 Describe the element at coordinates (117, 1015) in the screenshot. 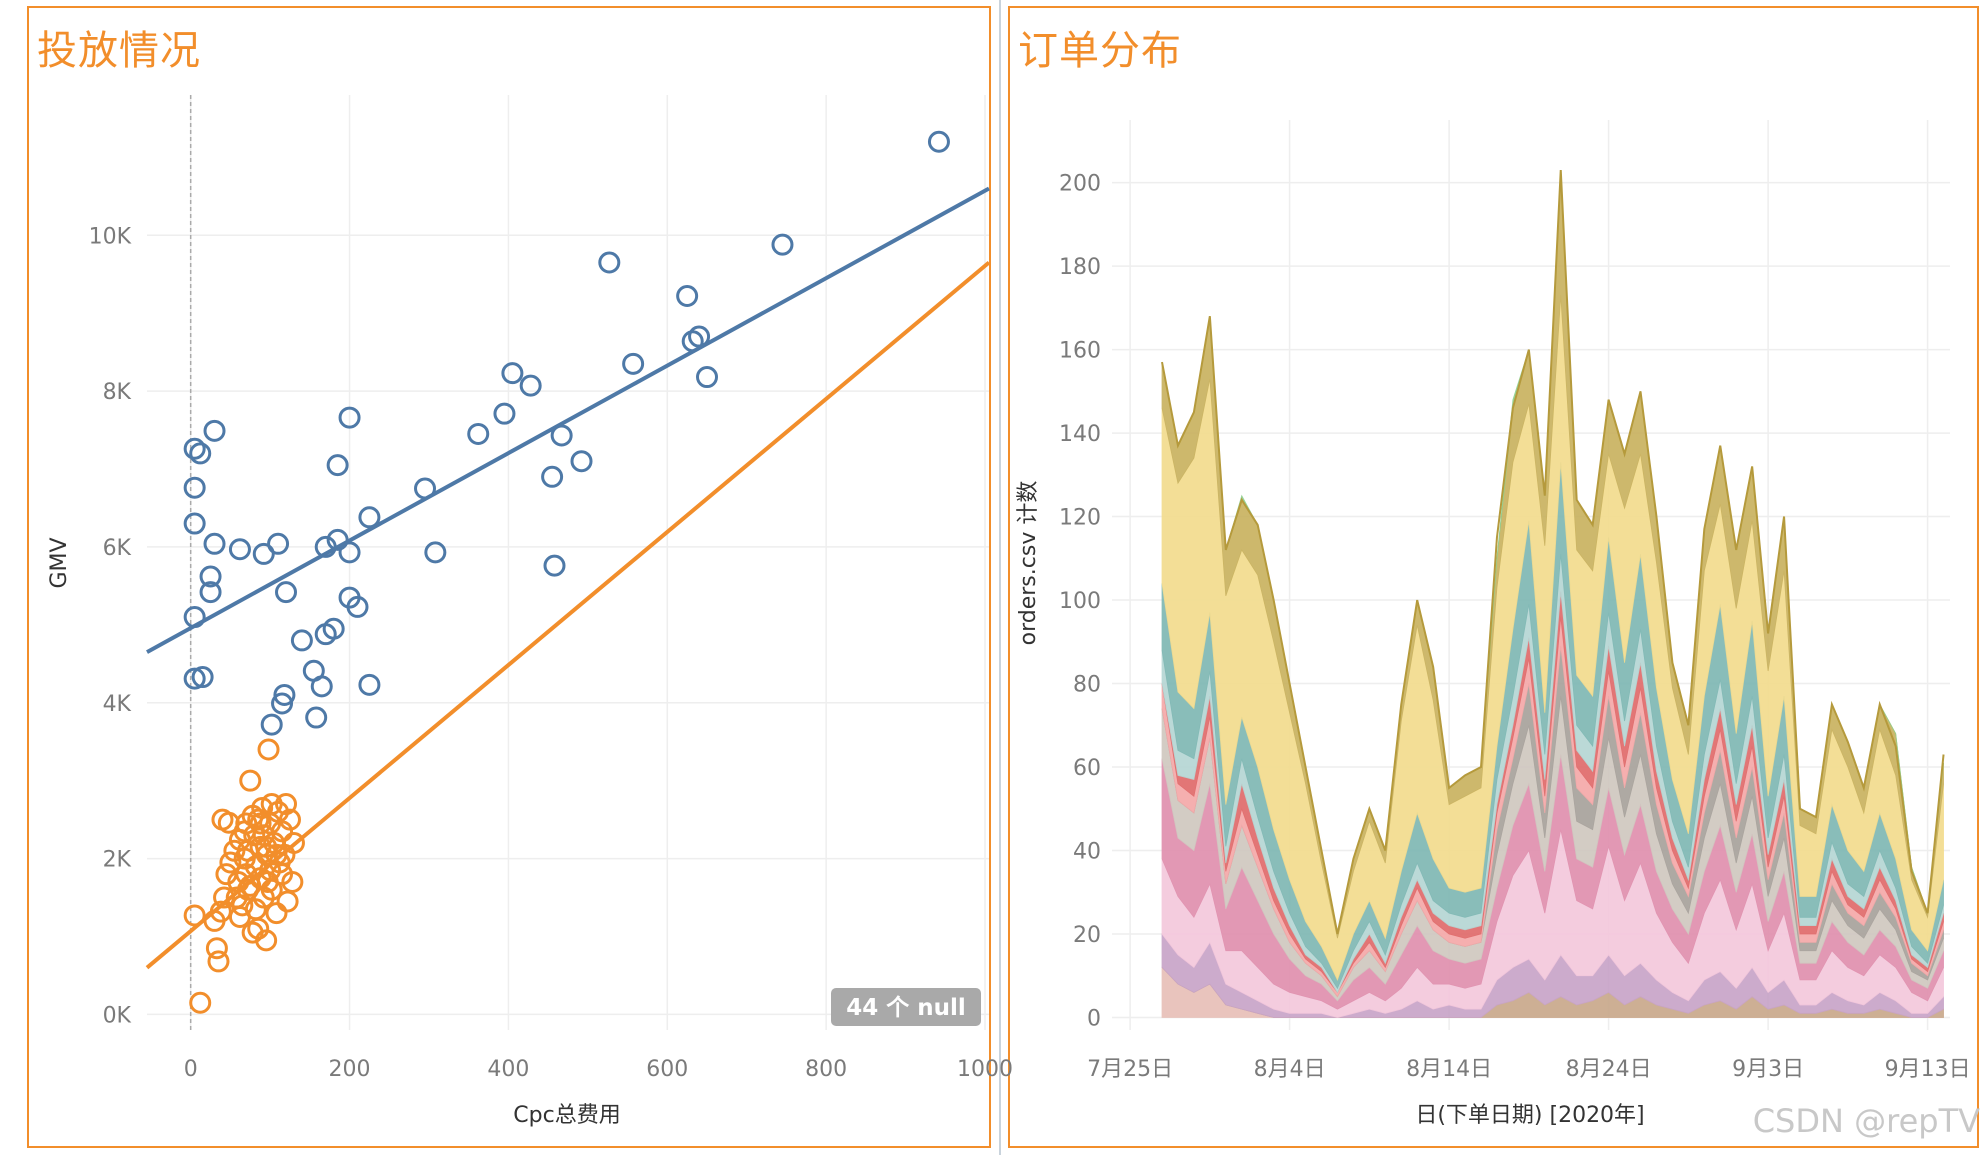

I see `y-tick-label: 0K` at that location.